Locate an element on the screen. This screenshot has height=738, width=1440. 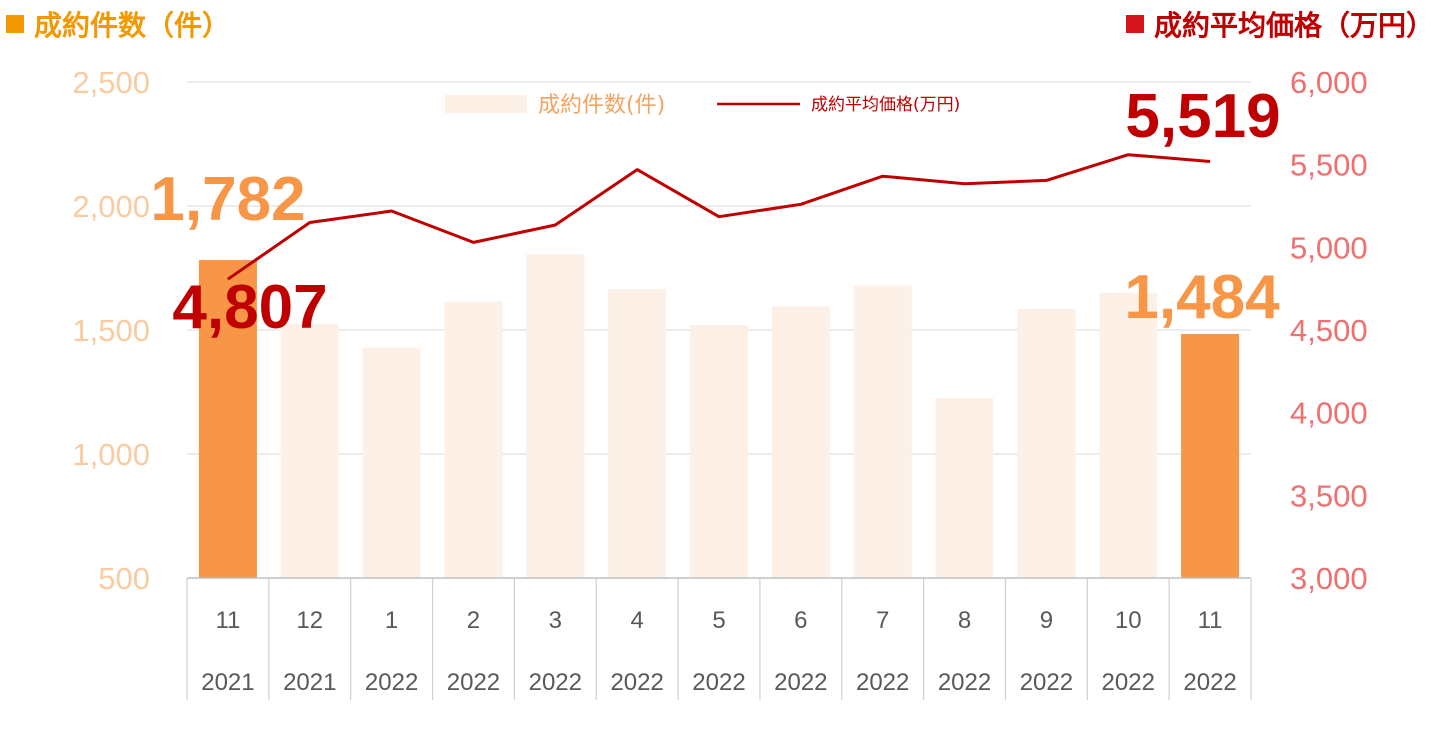
data-label-line-first: 4,807 is located at coordinates (249, 307).